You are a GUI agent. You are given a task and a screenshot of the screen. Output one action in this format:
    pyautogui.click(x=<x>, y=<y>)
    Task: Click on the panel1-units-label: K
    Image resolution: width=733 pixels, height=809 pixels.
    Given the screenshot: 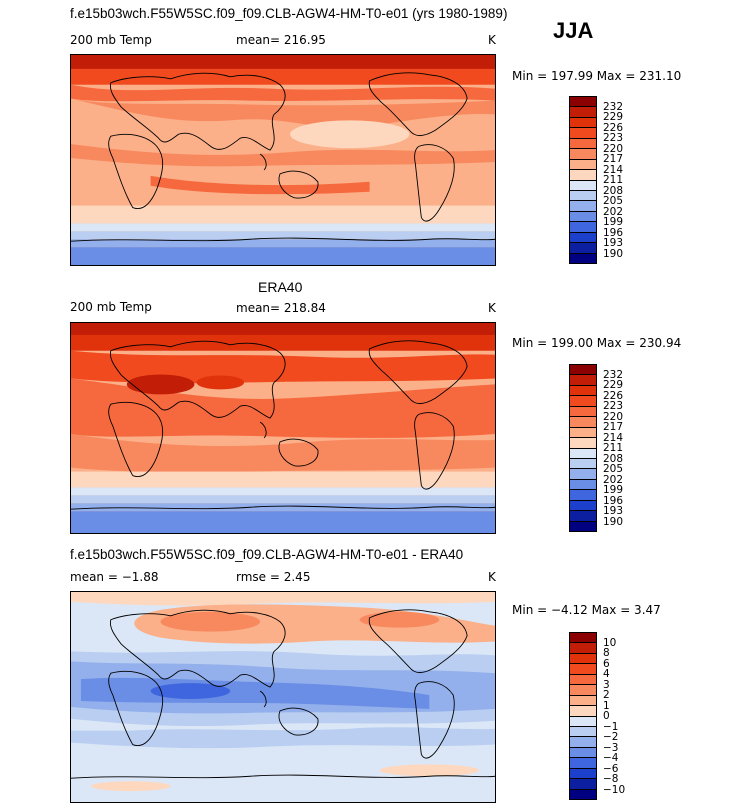 What is the action you would take?
    pyautogui.click(x=492, y=40)
    